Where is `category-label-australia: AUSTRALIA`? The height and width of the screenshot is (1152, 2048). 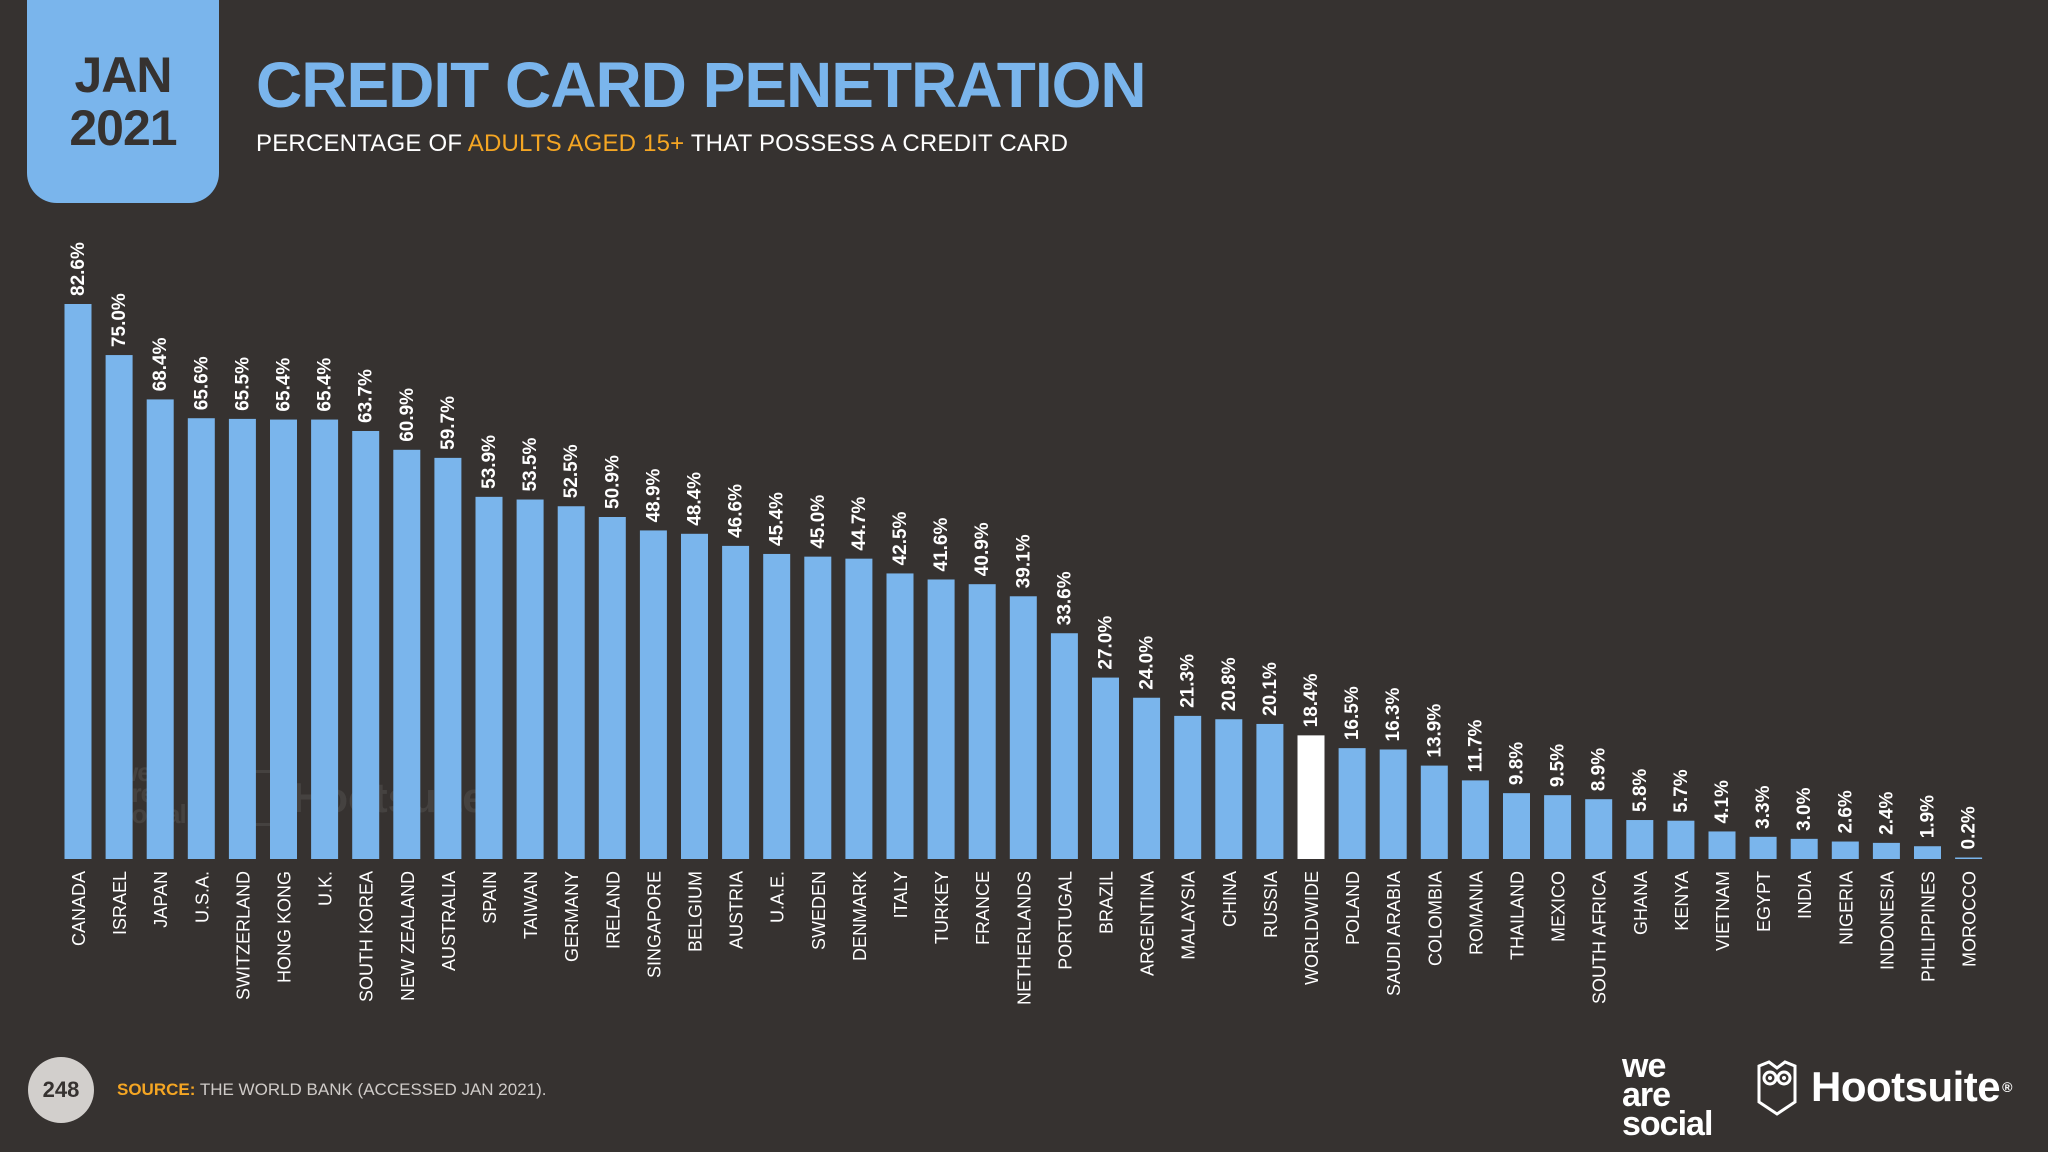 category-label-australia: AUSTRALIA is located at coordinates (449, 921).